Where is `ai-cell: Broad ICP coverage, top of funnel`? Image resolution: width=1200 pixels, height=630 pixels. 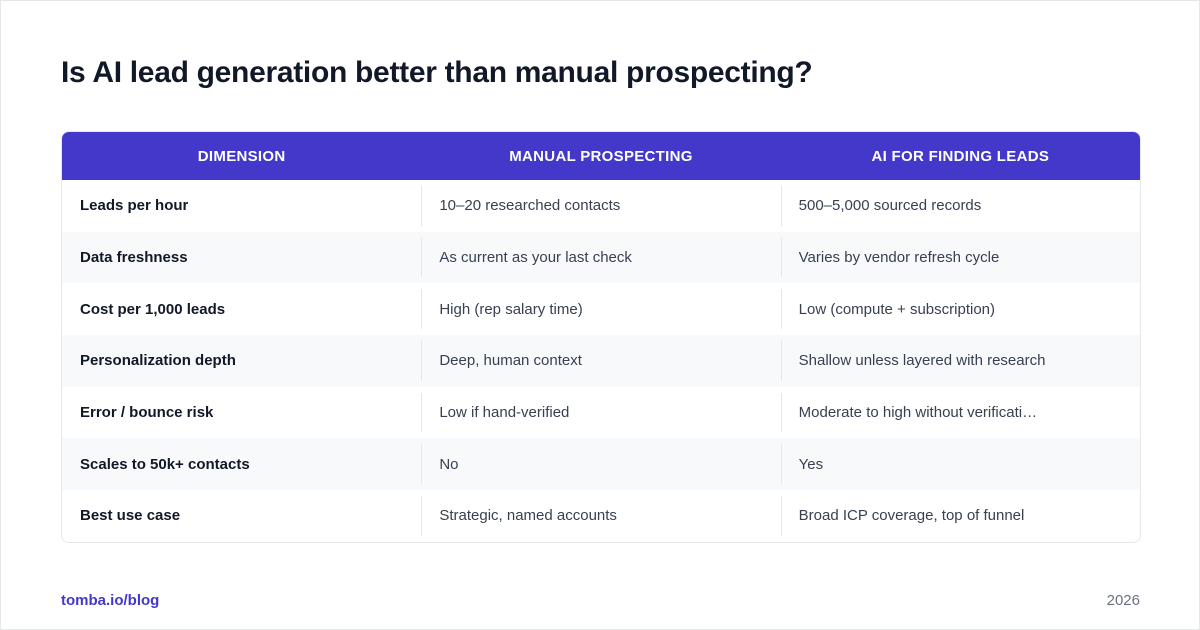 ai-cell: Broad ICP coverage, top of funnel is located at coordinates (960, 516).